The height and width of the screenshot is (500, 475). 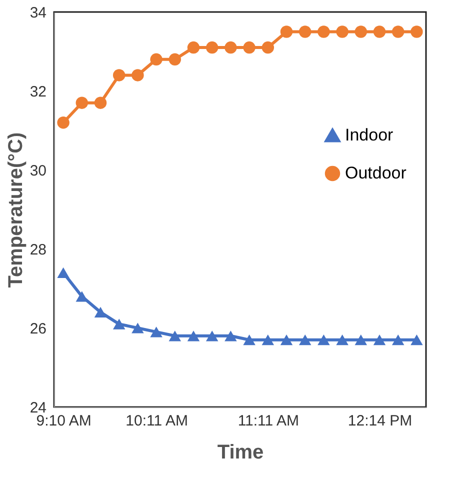 What do you see at coordinates (376, 173) in the screenshot?
I see `legend-label: Outdoor` at bounding box center [376, 173].